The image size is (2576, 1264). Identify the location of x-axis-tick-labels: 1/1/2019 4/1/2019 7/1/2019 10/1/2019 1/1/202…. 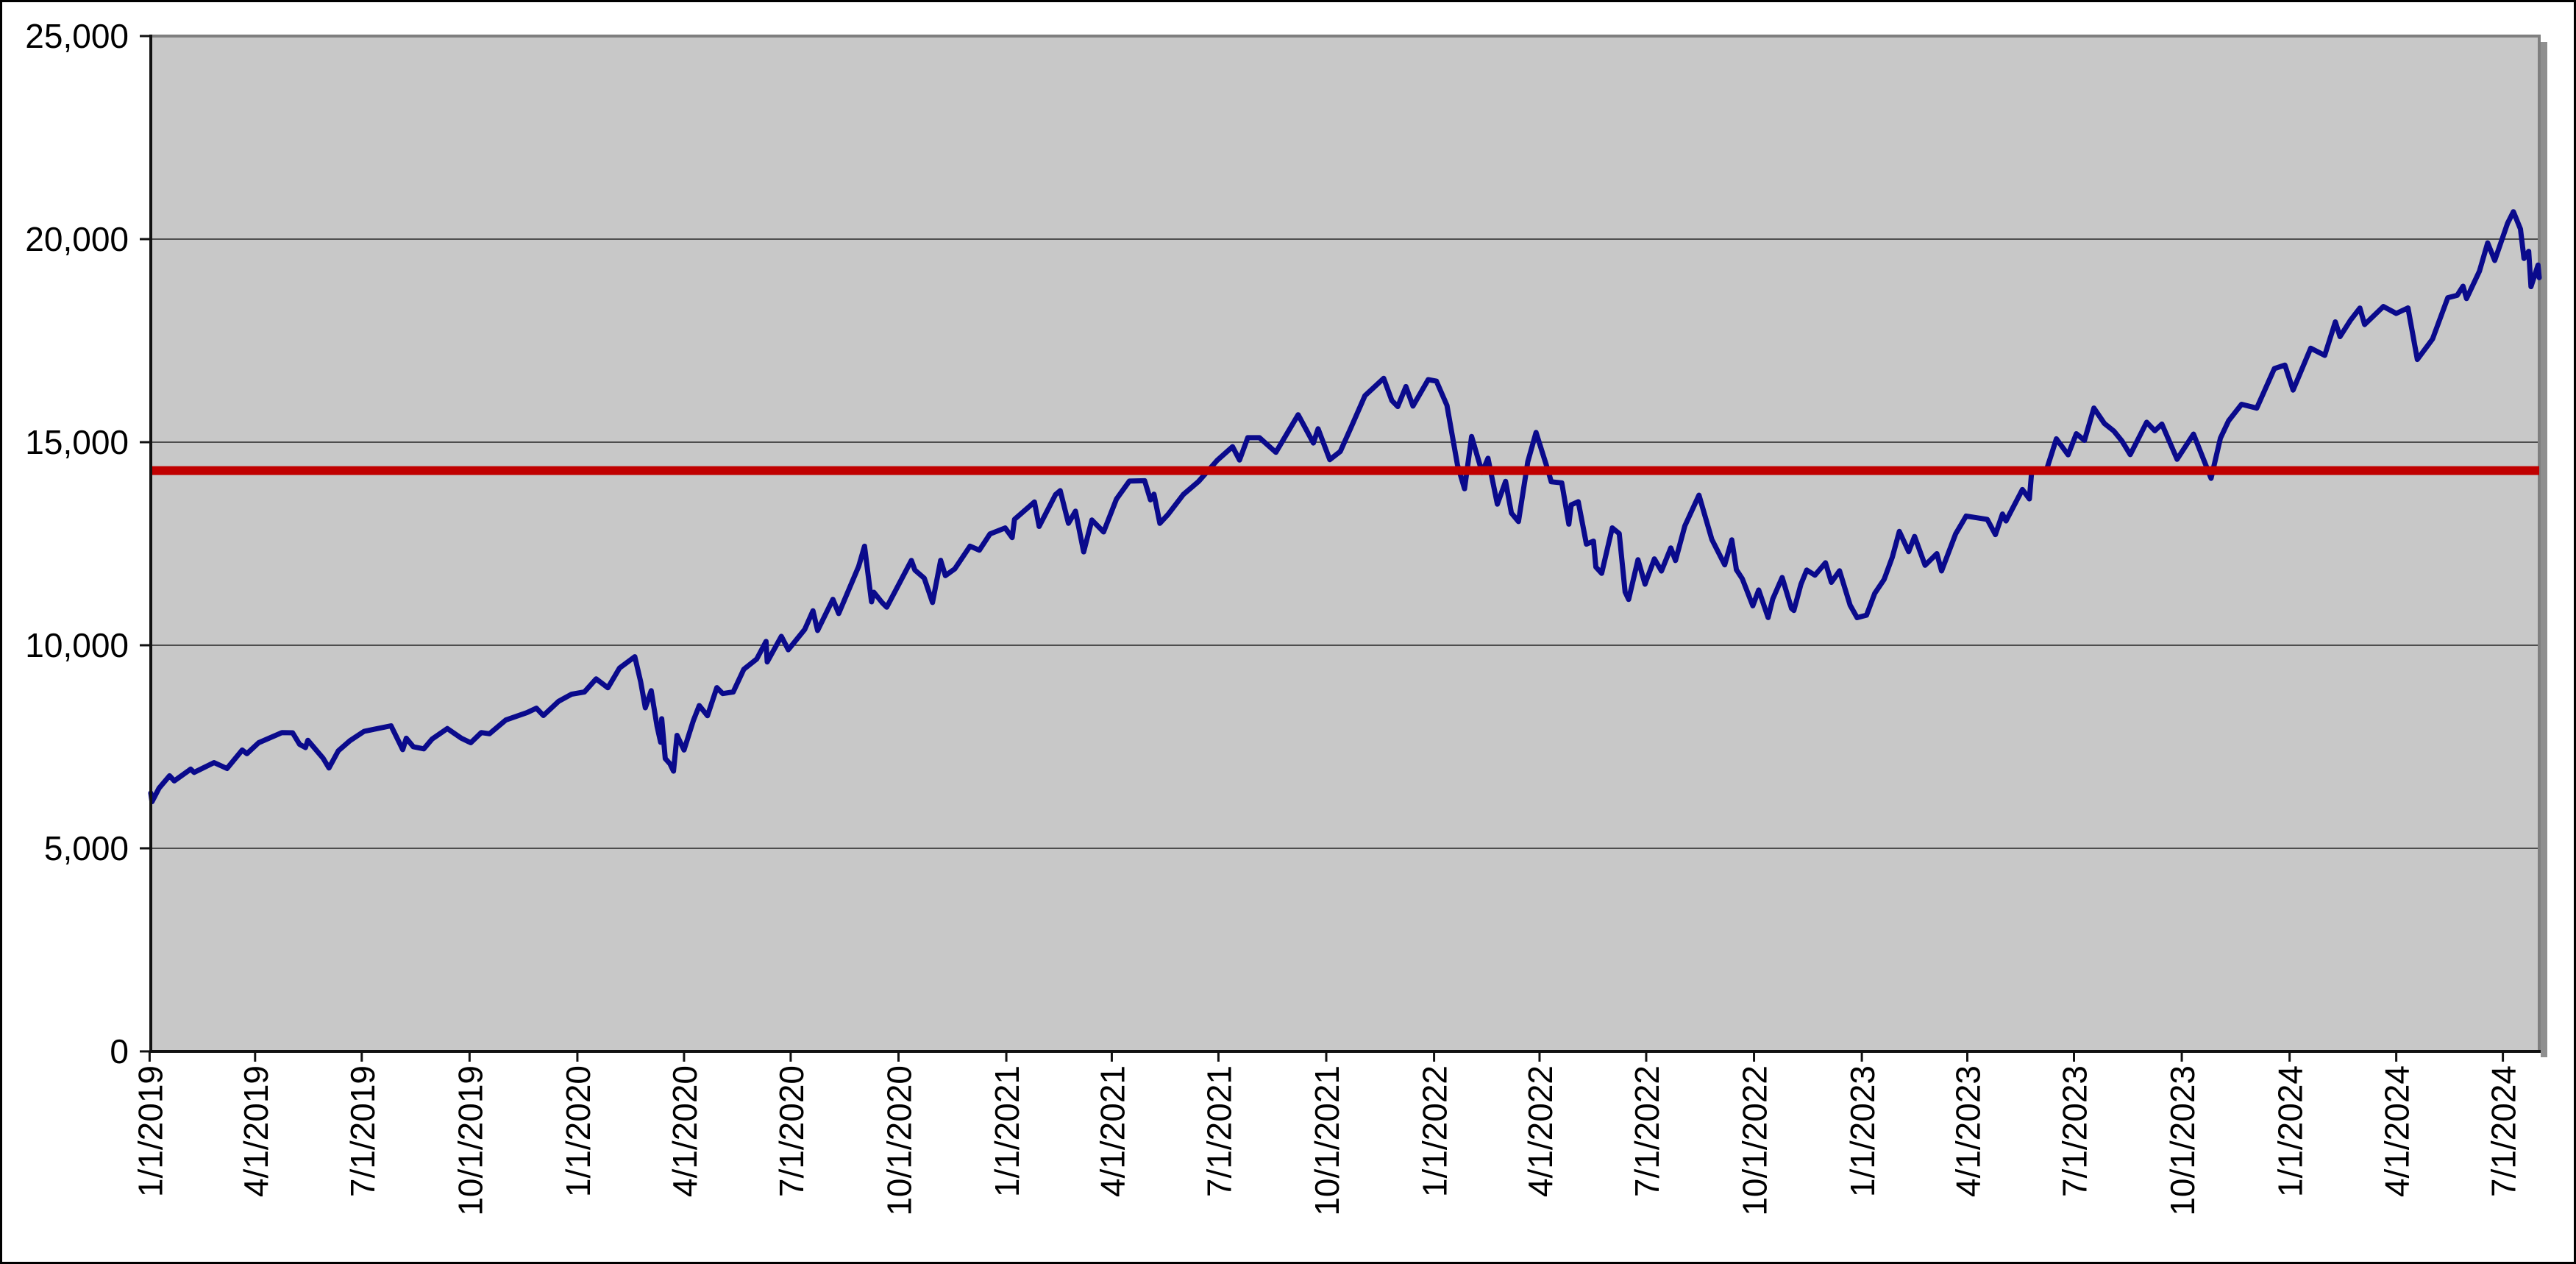
(1326, 1140).